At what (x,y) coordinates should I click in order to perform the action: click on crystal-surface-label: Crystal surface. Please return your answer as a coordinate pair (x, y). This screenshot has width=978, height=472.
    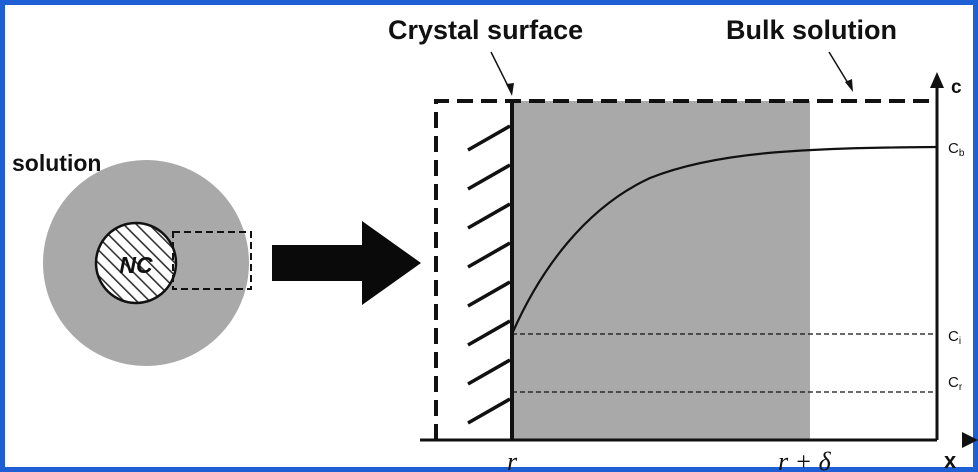
    Looking at the image, I should click on (485, 30).